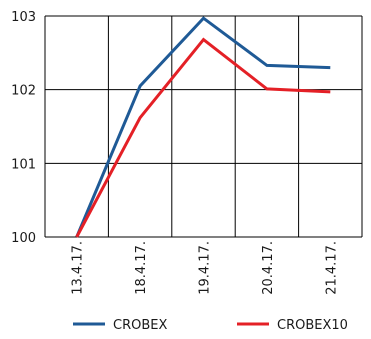  Describe the element at coordinates (23, 128) in the screenshot. I see `y-axis-ticks: 100 101 102 103` at that location.